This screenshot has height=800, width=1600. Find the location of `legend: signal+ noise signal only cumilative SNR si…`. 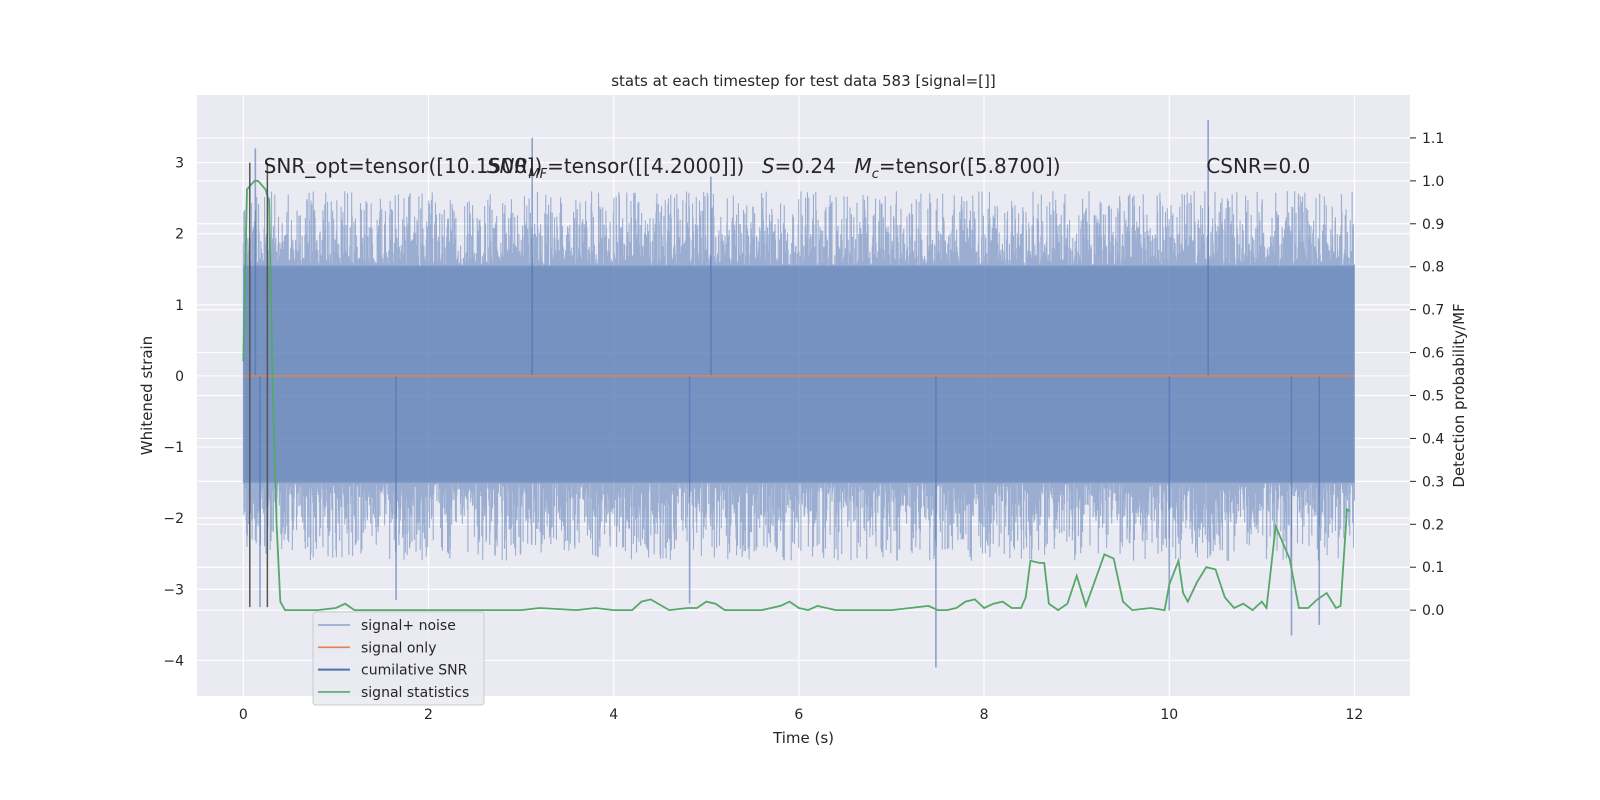

legend: signal+ noise signal only cumilative SNR si… is located at coordinates (398, 658).